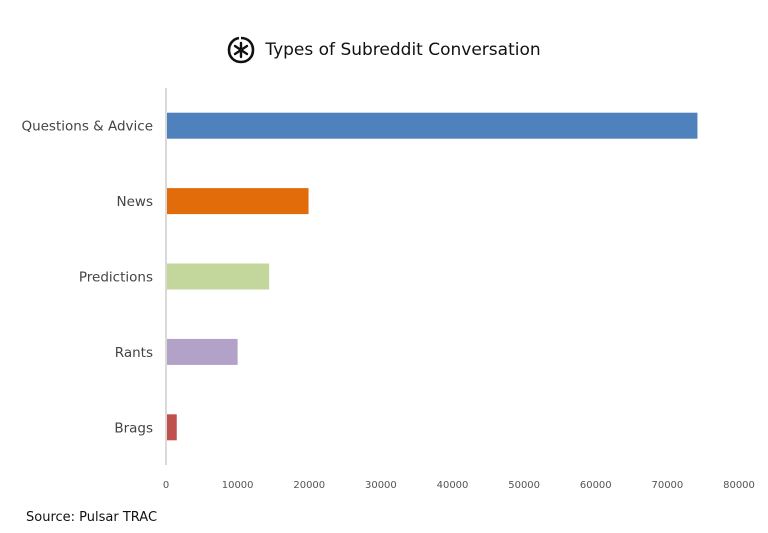 Image resolution: width=768 pixels, height=533 pixels. I want to click on source-note: Source: Pulsar TRAC, so click(92, 517).